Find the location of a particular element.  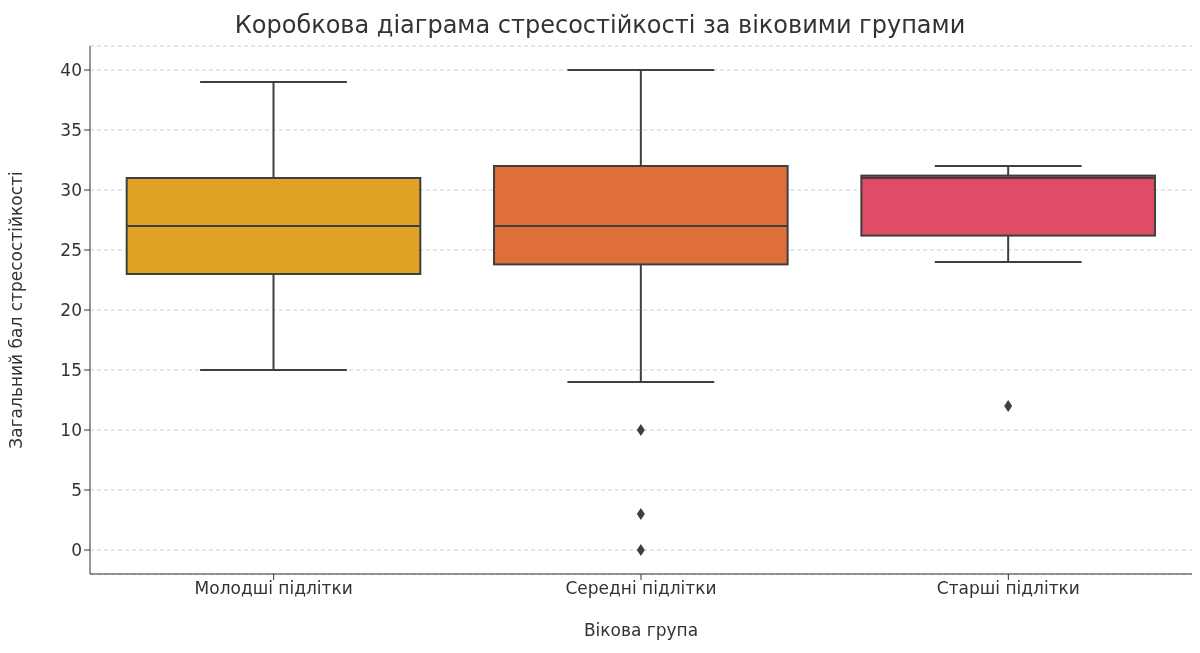

y-tick-label: 10 is located at coordinates (71, 430).